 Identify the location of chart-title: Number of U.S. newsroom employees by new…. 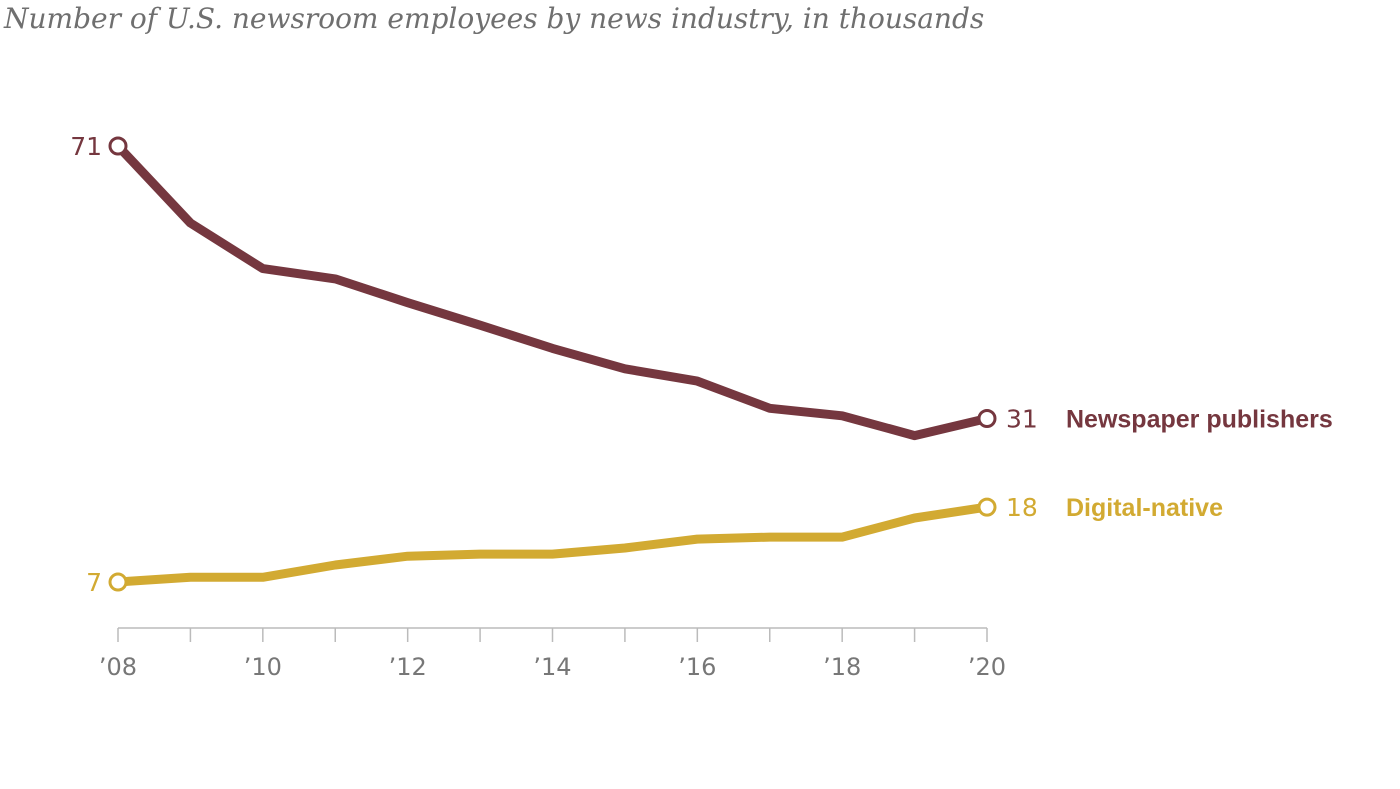
(494, 18).